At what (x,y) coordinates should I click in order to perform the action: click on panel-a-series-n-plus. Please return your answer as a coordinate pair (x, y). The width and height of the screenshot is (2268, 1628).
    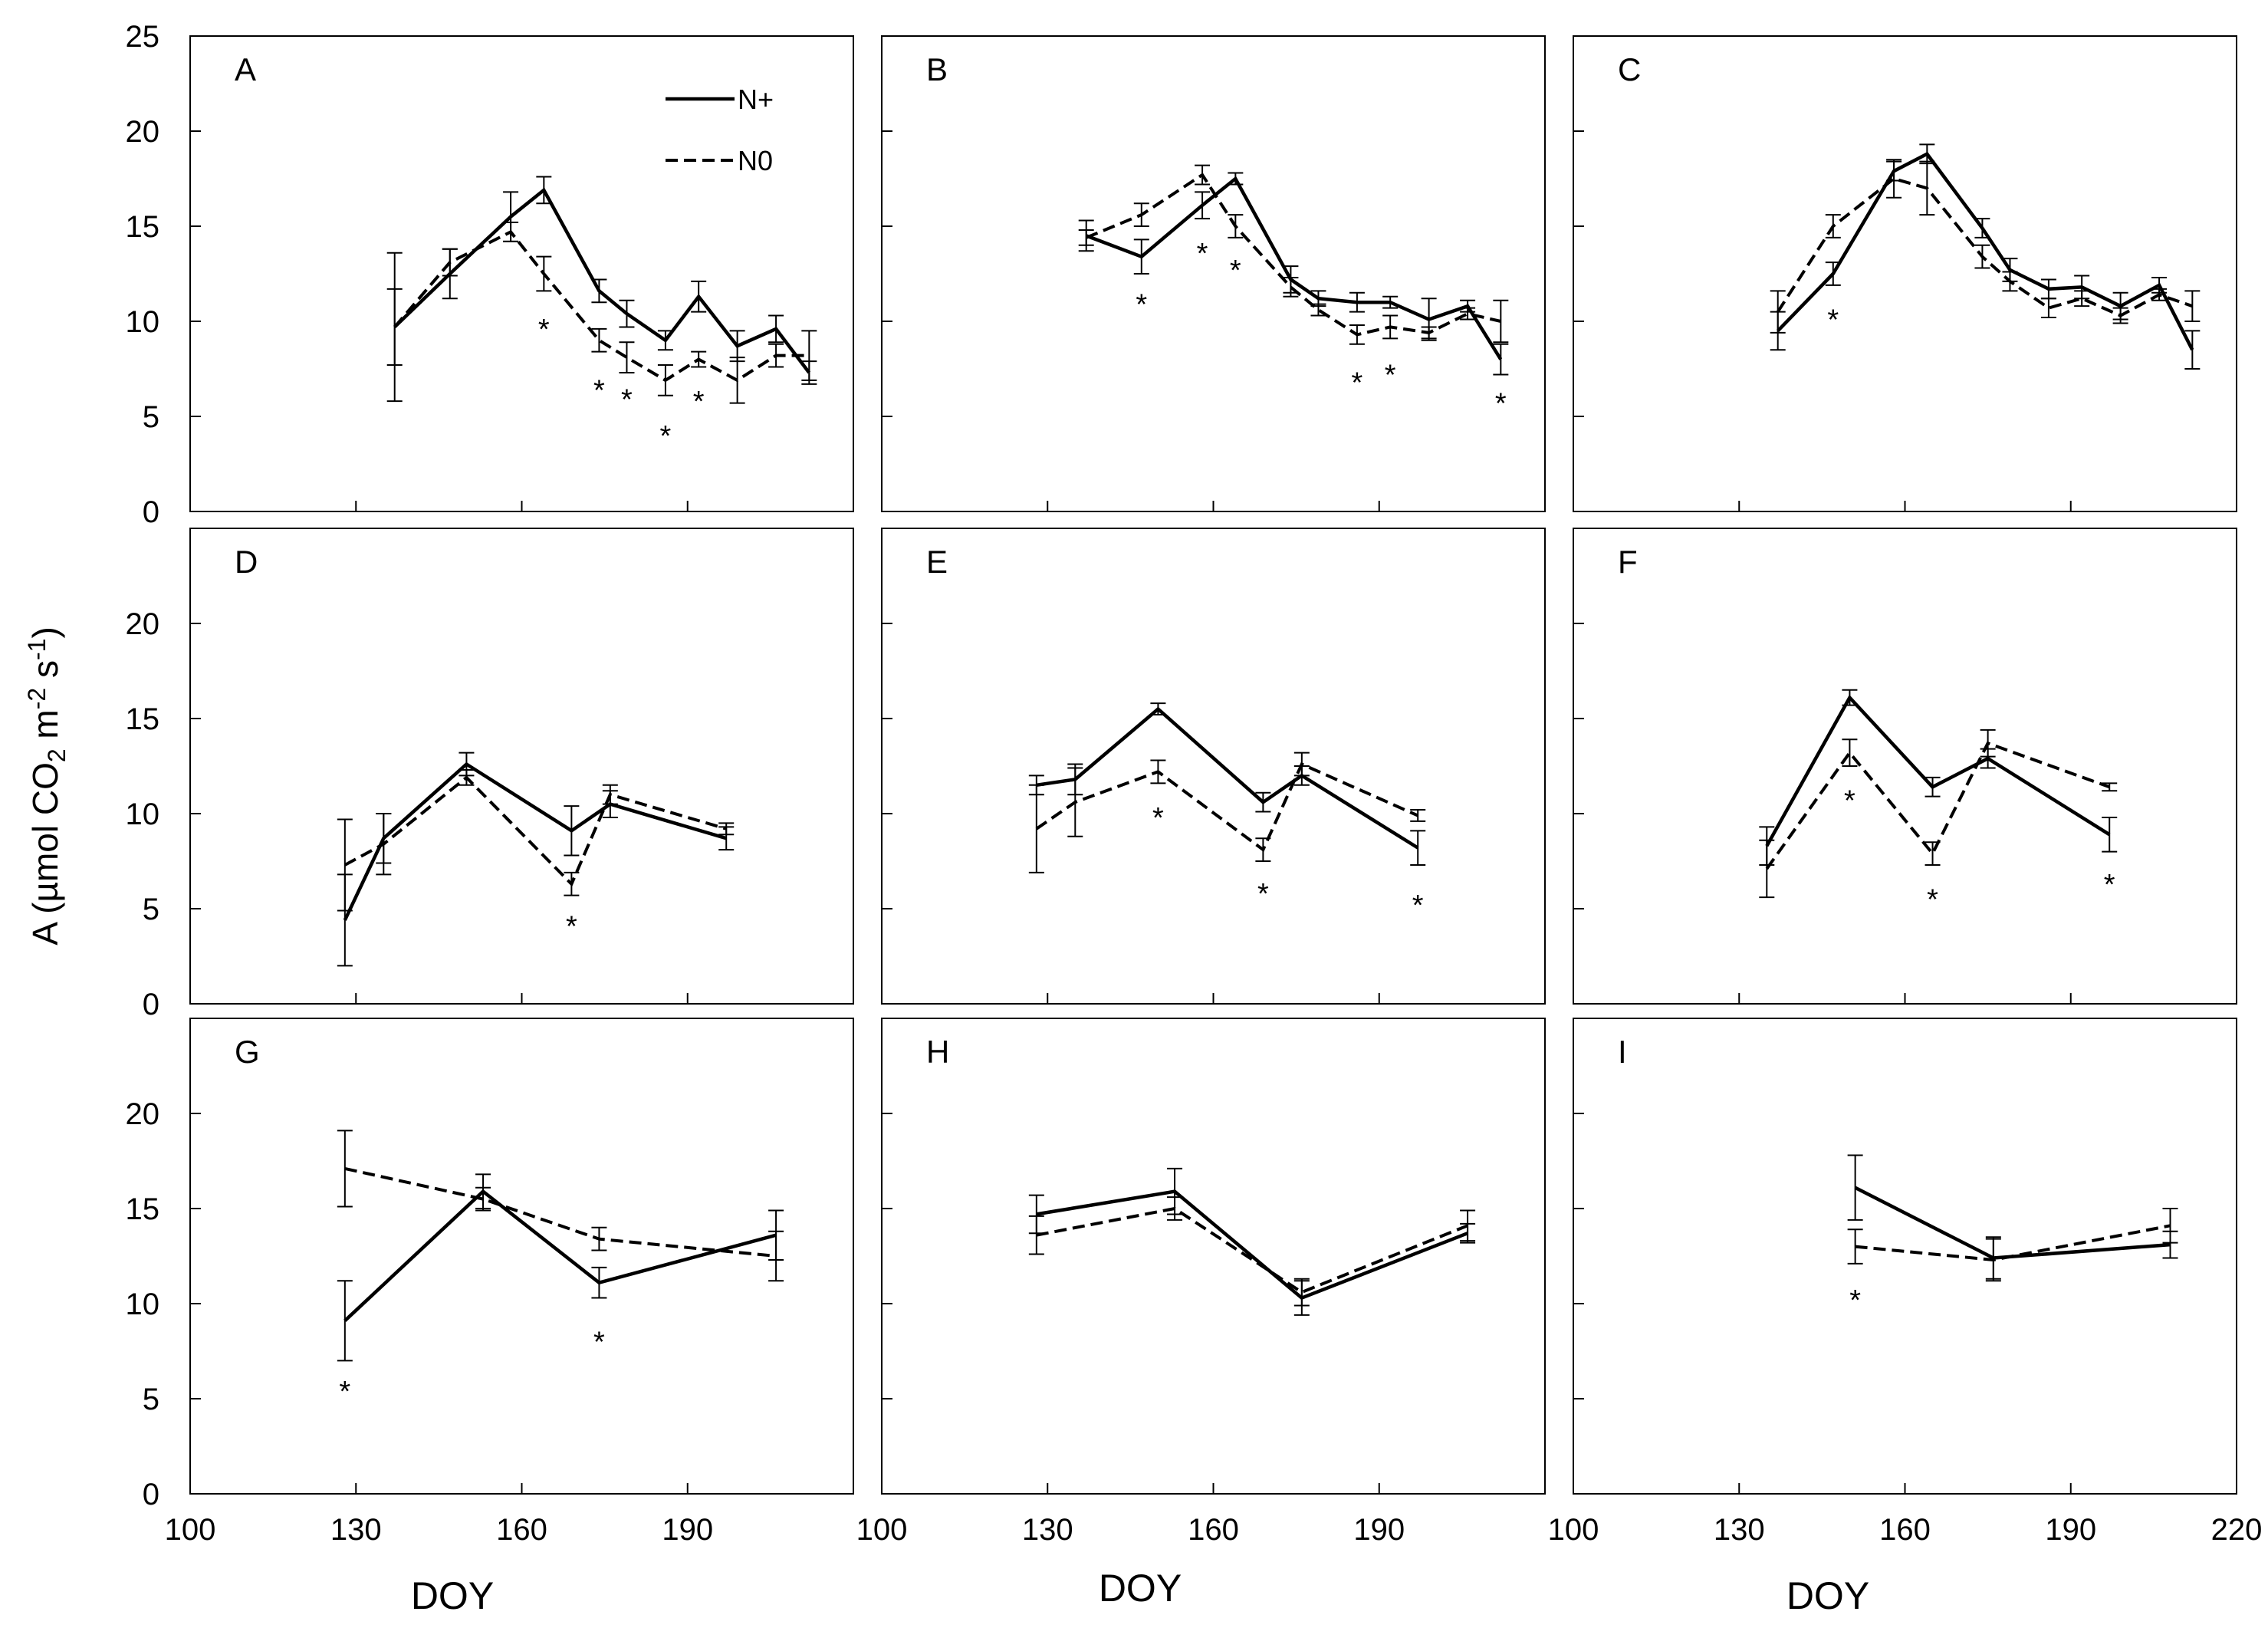
    Looking at the image, I should click on (601, 289).